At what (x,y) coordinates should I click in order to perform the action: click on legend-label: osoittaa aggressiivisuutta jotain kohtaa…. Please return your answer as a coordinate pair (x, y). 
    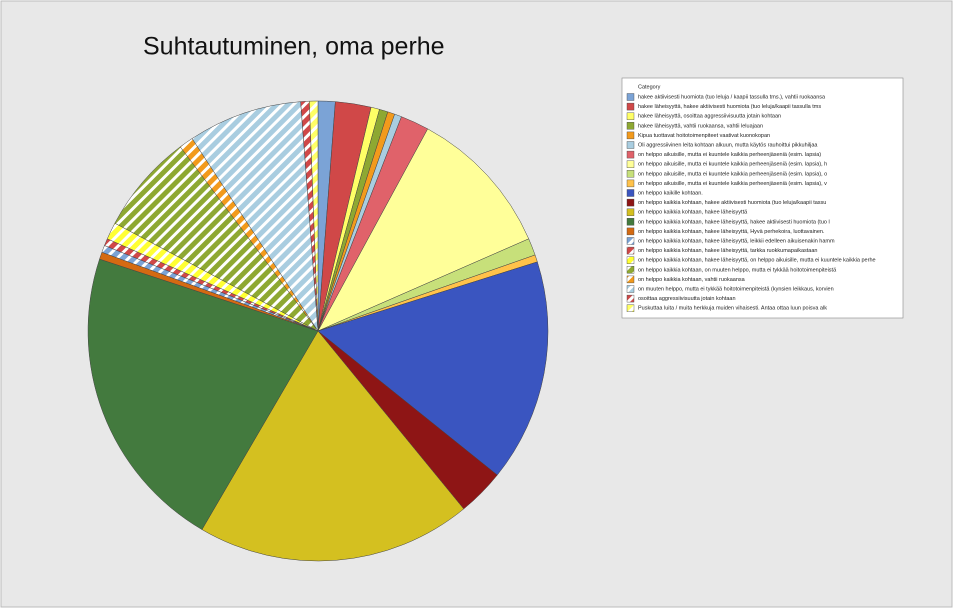
    Looking at the image, I should click on (687, 299).